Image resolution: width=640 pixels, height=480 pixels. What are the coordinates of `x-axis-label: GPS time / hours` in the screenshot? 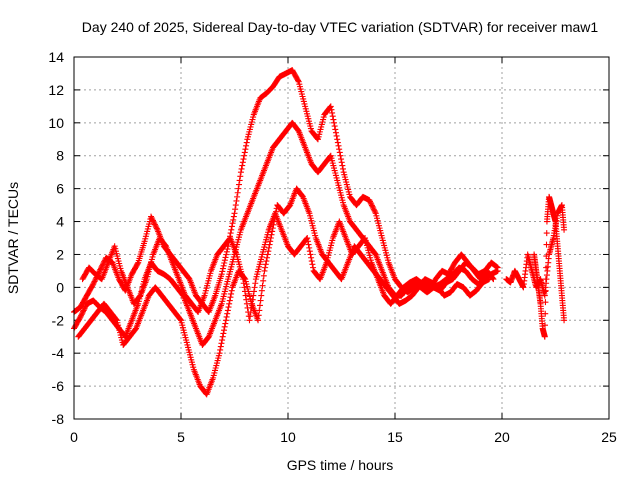 It's located at (340, 465).